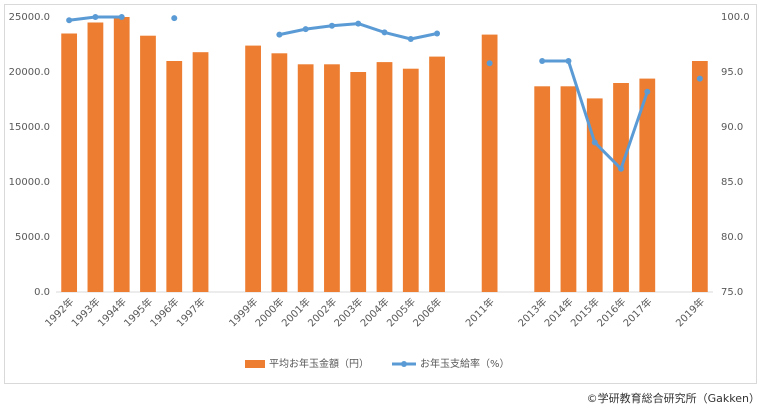 This screenshot has height=408, width=766. I want to click on x-tick-label: 1997年, so click(191, 312).